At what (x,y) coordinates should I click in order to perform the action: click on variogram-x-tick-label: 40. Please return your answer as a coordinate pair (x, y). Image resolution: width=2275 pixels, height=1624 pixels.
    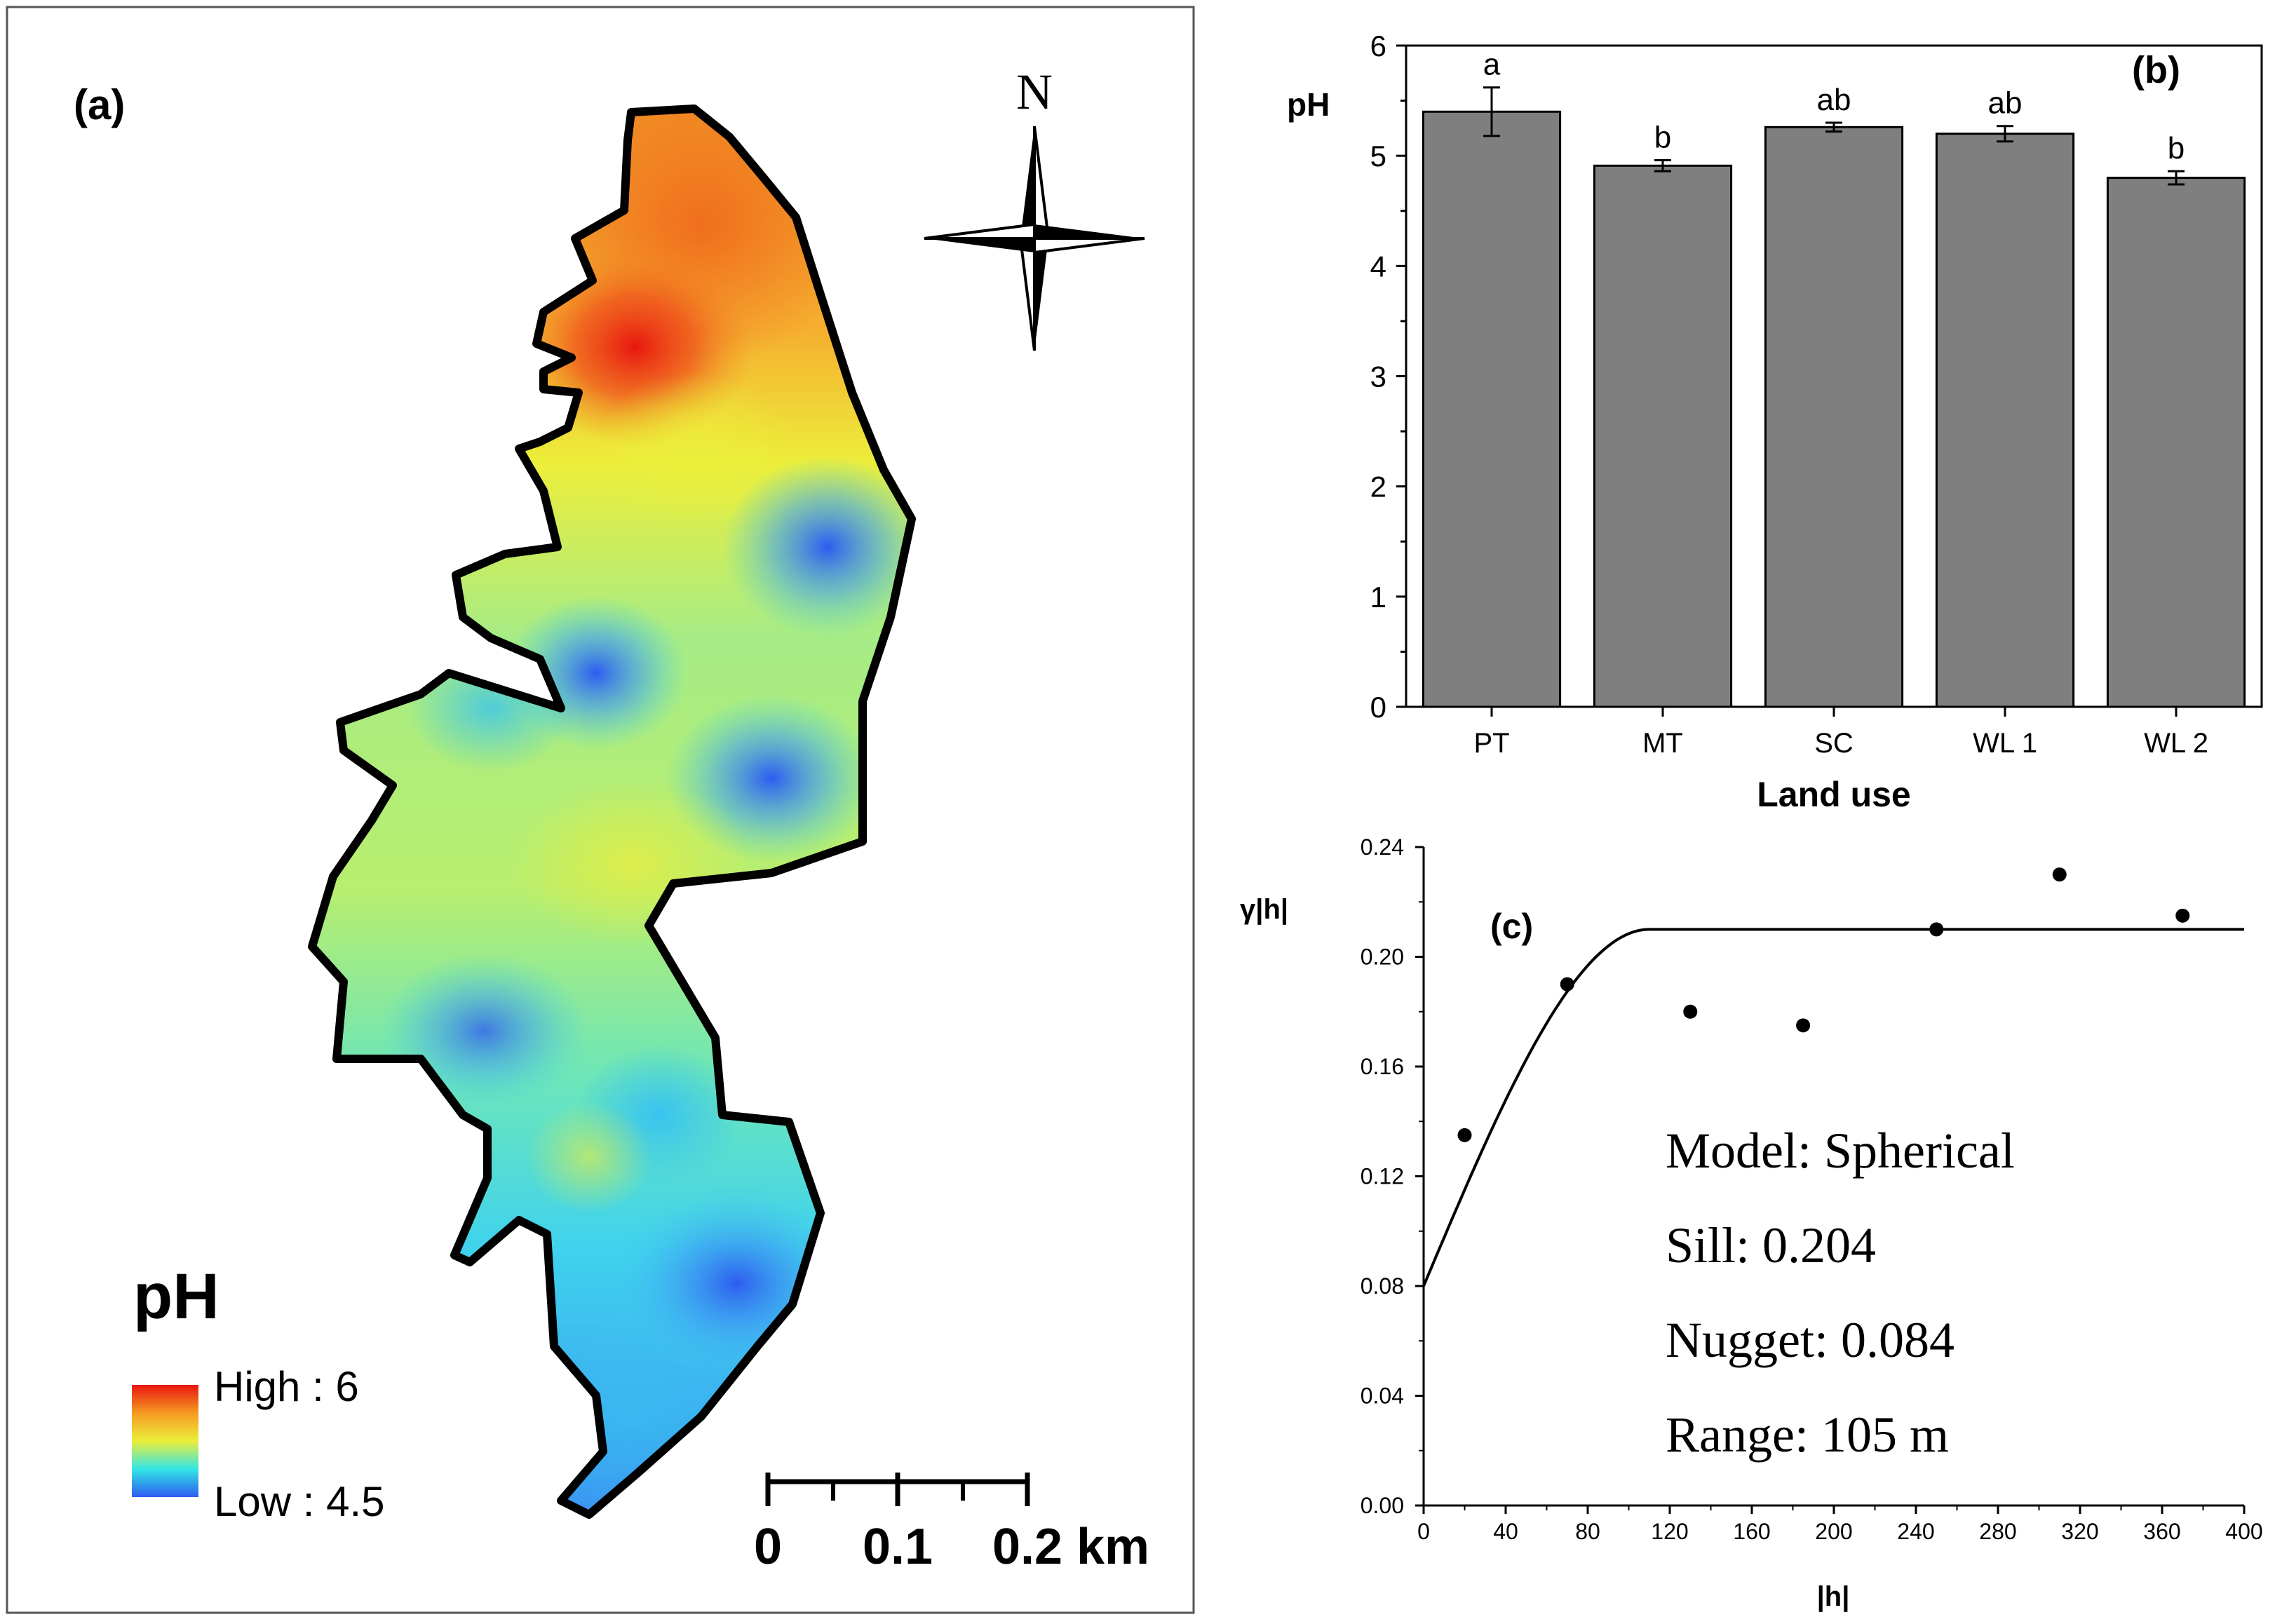
    Looking at the image, I should click on (1506, 1531).